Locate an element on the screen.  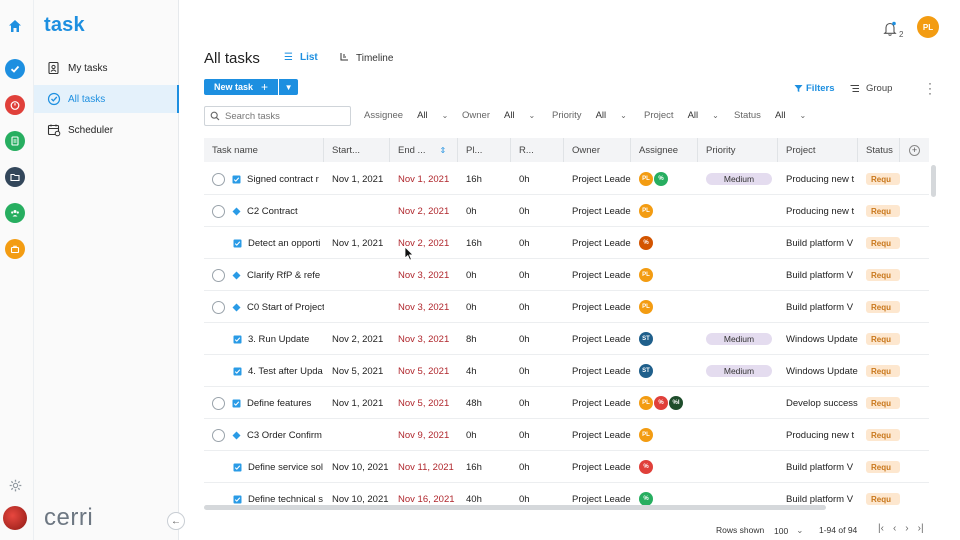
sidebar-item-all-tasks: All tasks is located at coordinates (106, 99).